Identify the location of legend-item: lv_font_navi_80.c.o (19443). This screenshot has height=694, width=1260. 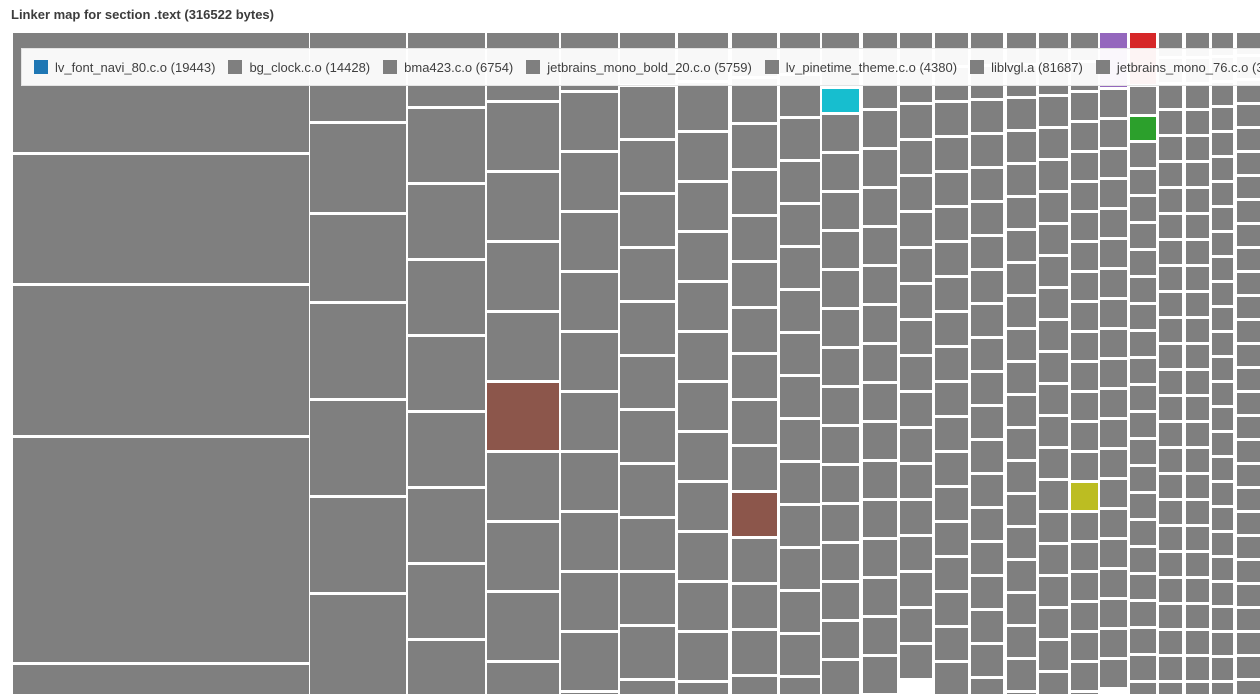
(124, 67).